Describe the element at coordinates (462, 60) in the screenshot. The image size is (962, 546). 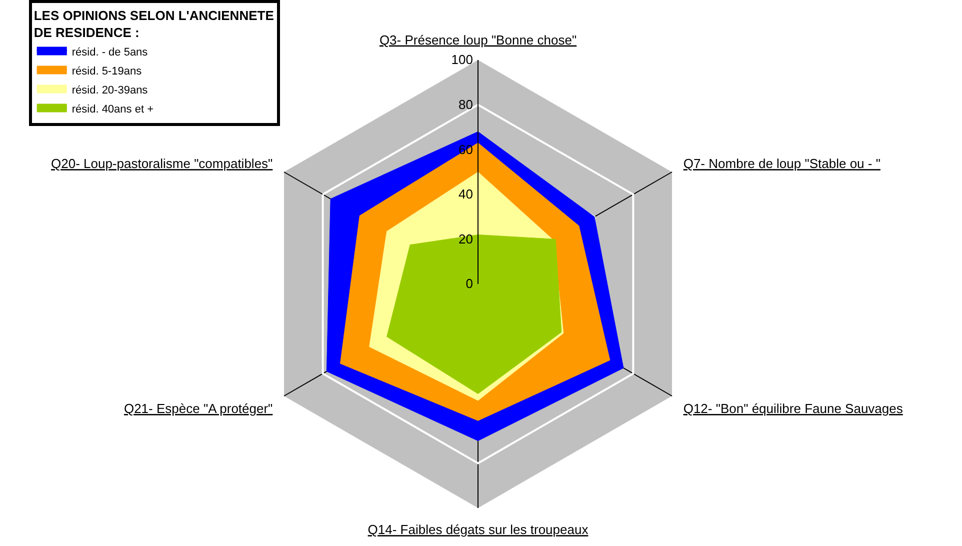
I see `y-tick-label: 100` at that location.